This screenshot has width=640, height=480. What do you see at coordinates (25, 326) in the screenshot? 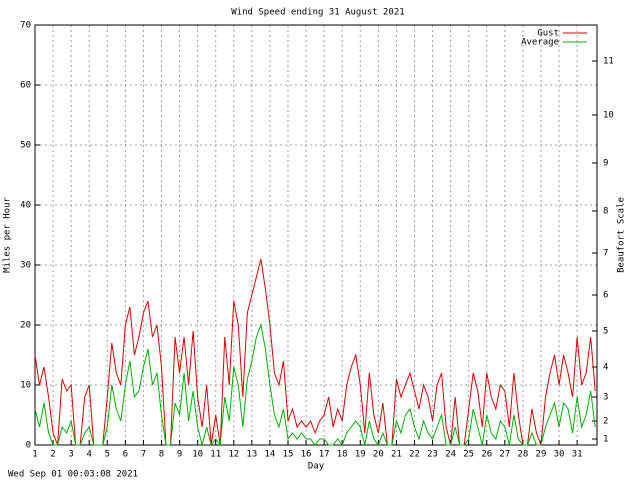
I see `y-tick-label: 20` at bounding box center [25, 326].